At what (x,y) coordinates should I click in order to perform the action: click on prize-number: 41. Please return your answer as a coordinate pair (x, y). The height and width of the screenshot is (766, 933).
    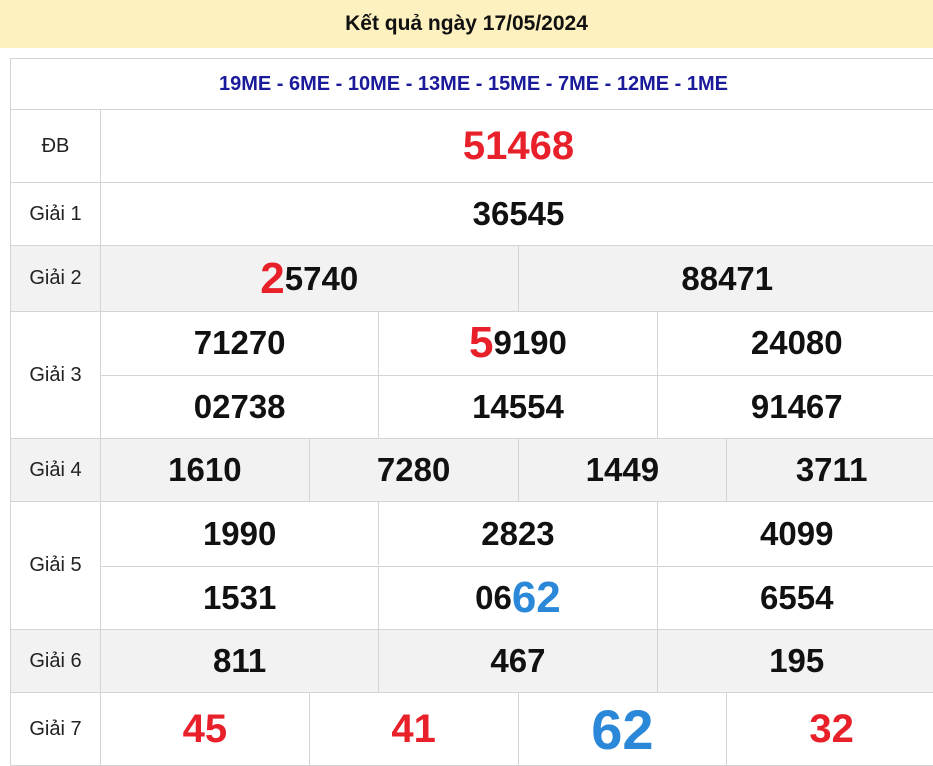
    Looking at the image, I should click on (414, 729).